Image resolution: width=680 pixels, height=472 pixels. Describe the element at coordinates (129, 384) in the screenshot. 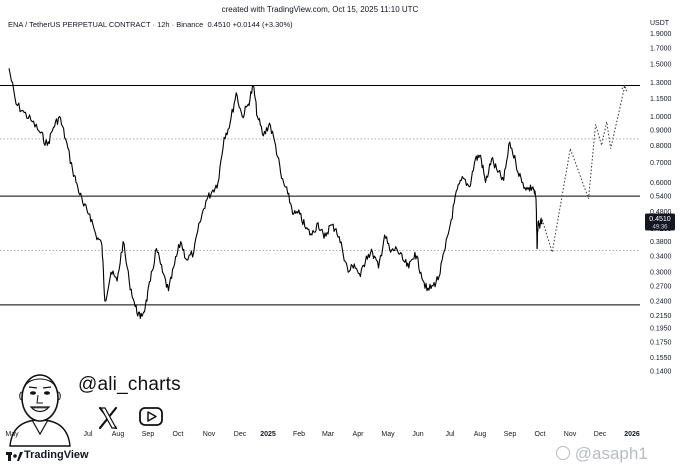

I see `author-handle: @ali_charts` at that location.